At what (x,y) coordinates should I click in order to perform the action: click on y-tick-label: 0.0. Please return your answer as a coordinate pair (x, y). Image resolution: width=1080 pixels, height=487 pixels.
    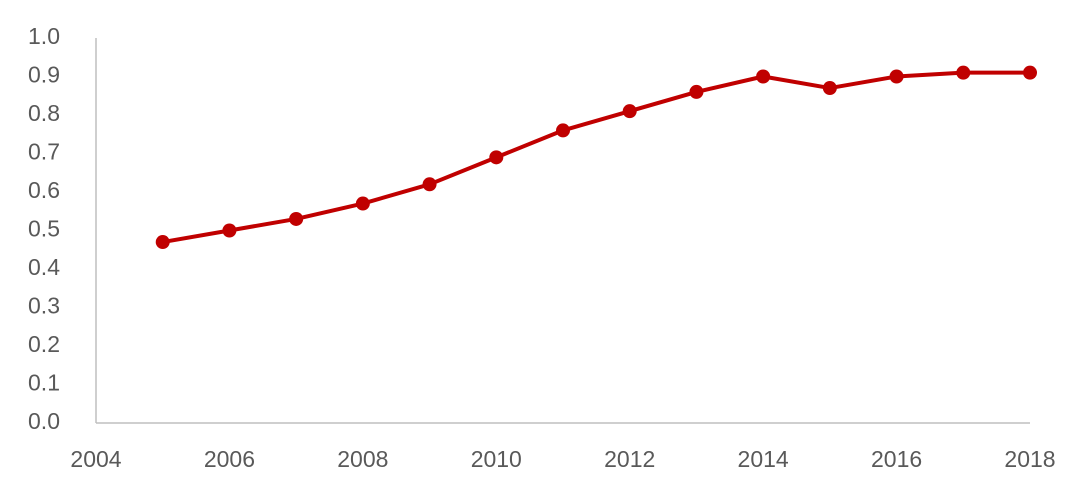
    Looking at the image, I should click on (44, 421).